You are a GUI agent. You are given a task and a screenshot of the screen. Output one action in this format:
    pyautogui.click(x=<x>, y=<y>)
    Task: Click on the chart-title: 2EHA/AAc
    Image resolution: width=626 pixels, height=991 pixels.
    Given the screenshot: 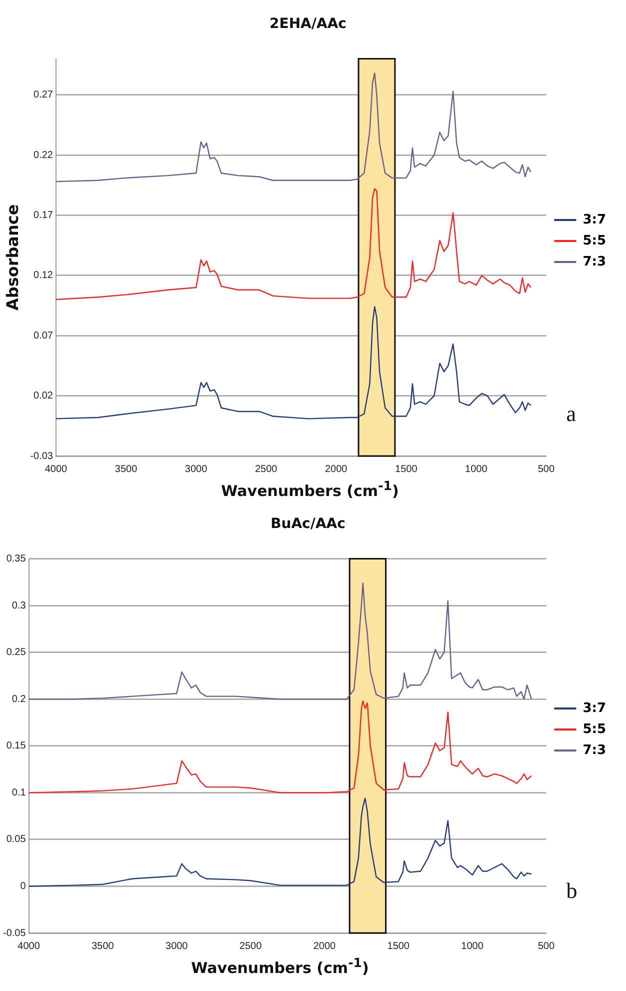 What is the action you would take?
    pyautogui.click(x=308, y=24)
    